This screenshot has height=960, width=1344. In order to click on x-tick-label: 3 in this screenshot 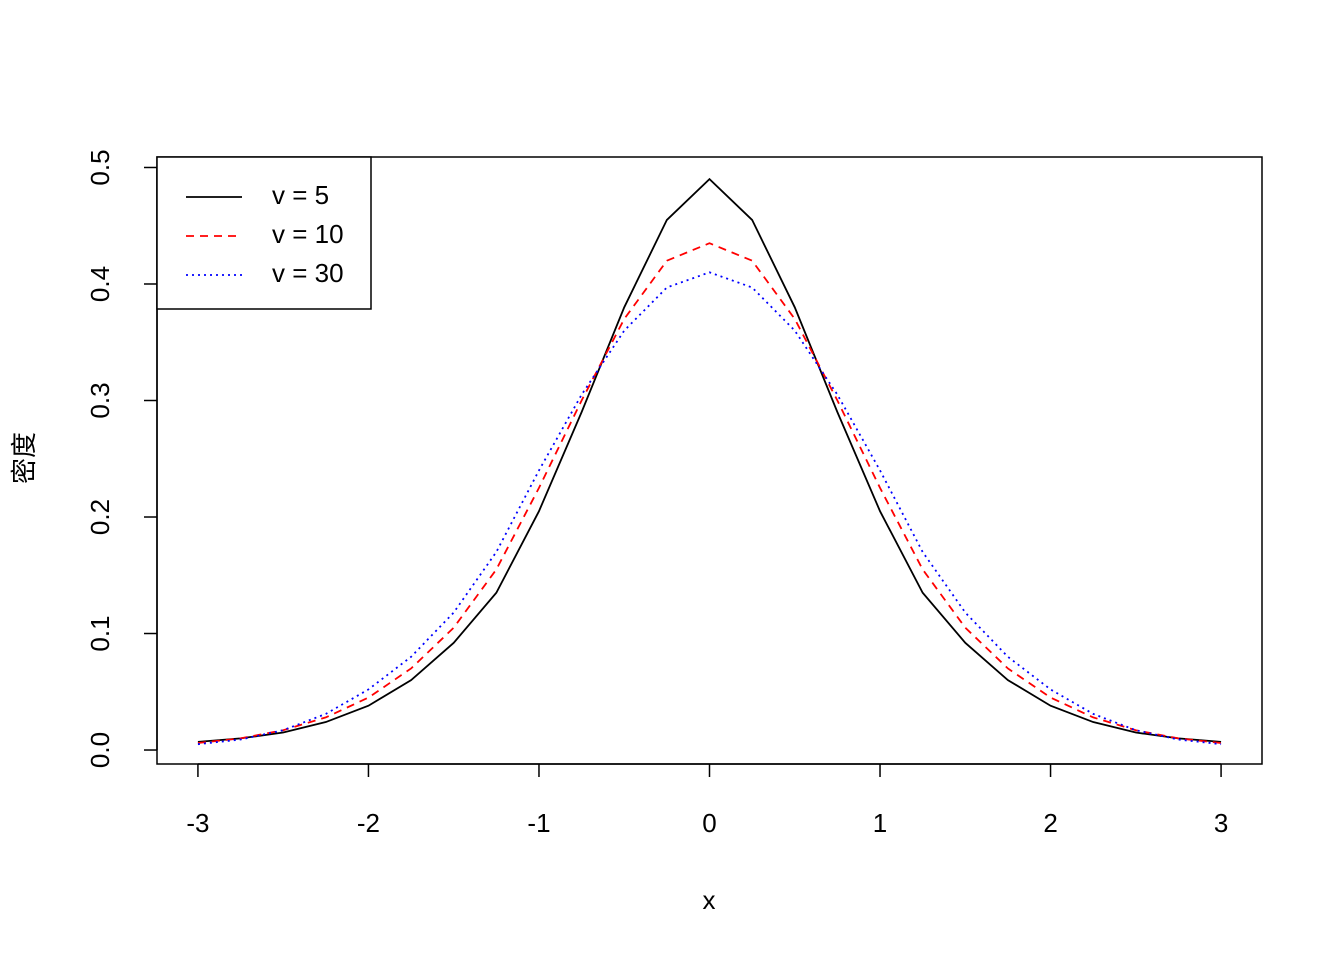, I will do `click(1221, 823)`.